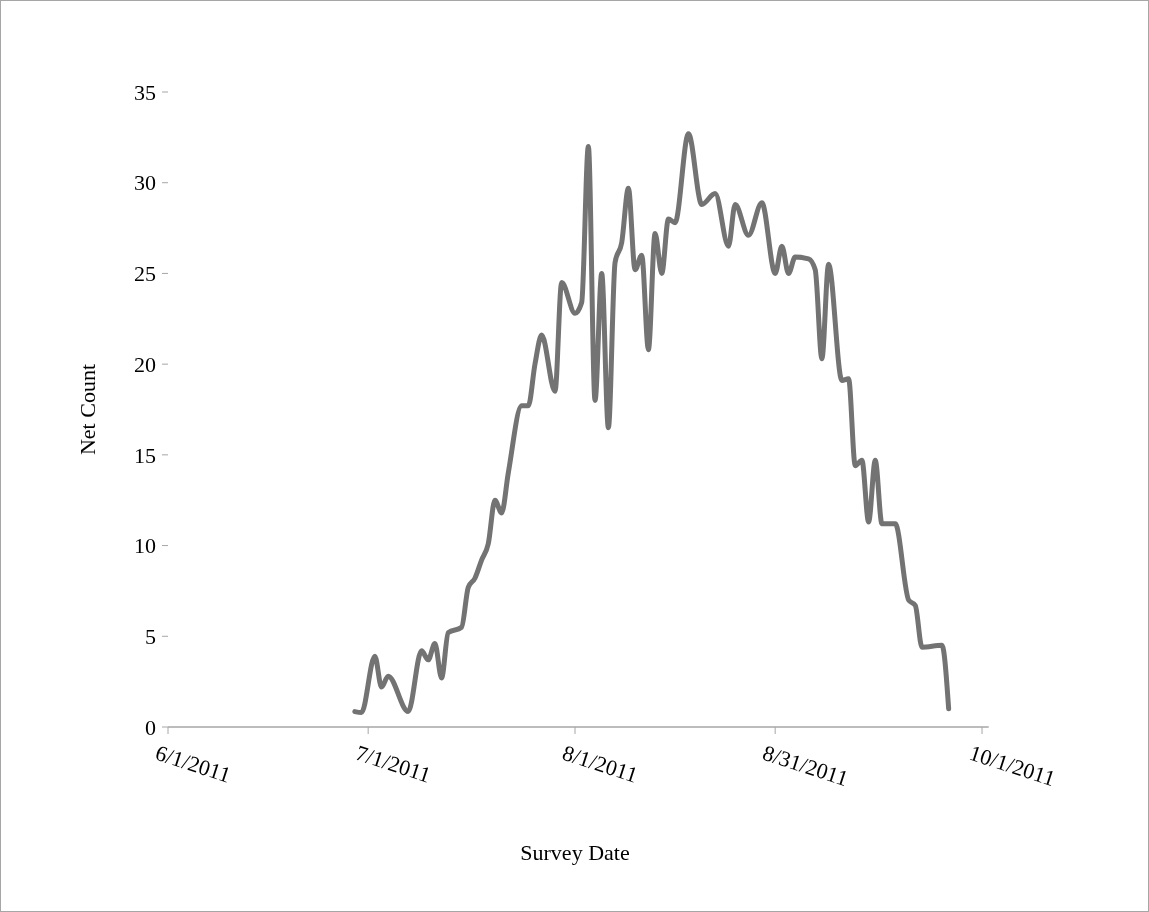 This screenshot has width=1149, height=912. What do you see at coordinates (87, 409) in the screenshot?
I see `y-axis-title: Net Count` at bounding box center [87, 409].